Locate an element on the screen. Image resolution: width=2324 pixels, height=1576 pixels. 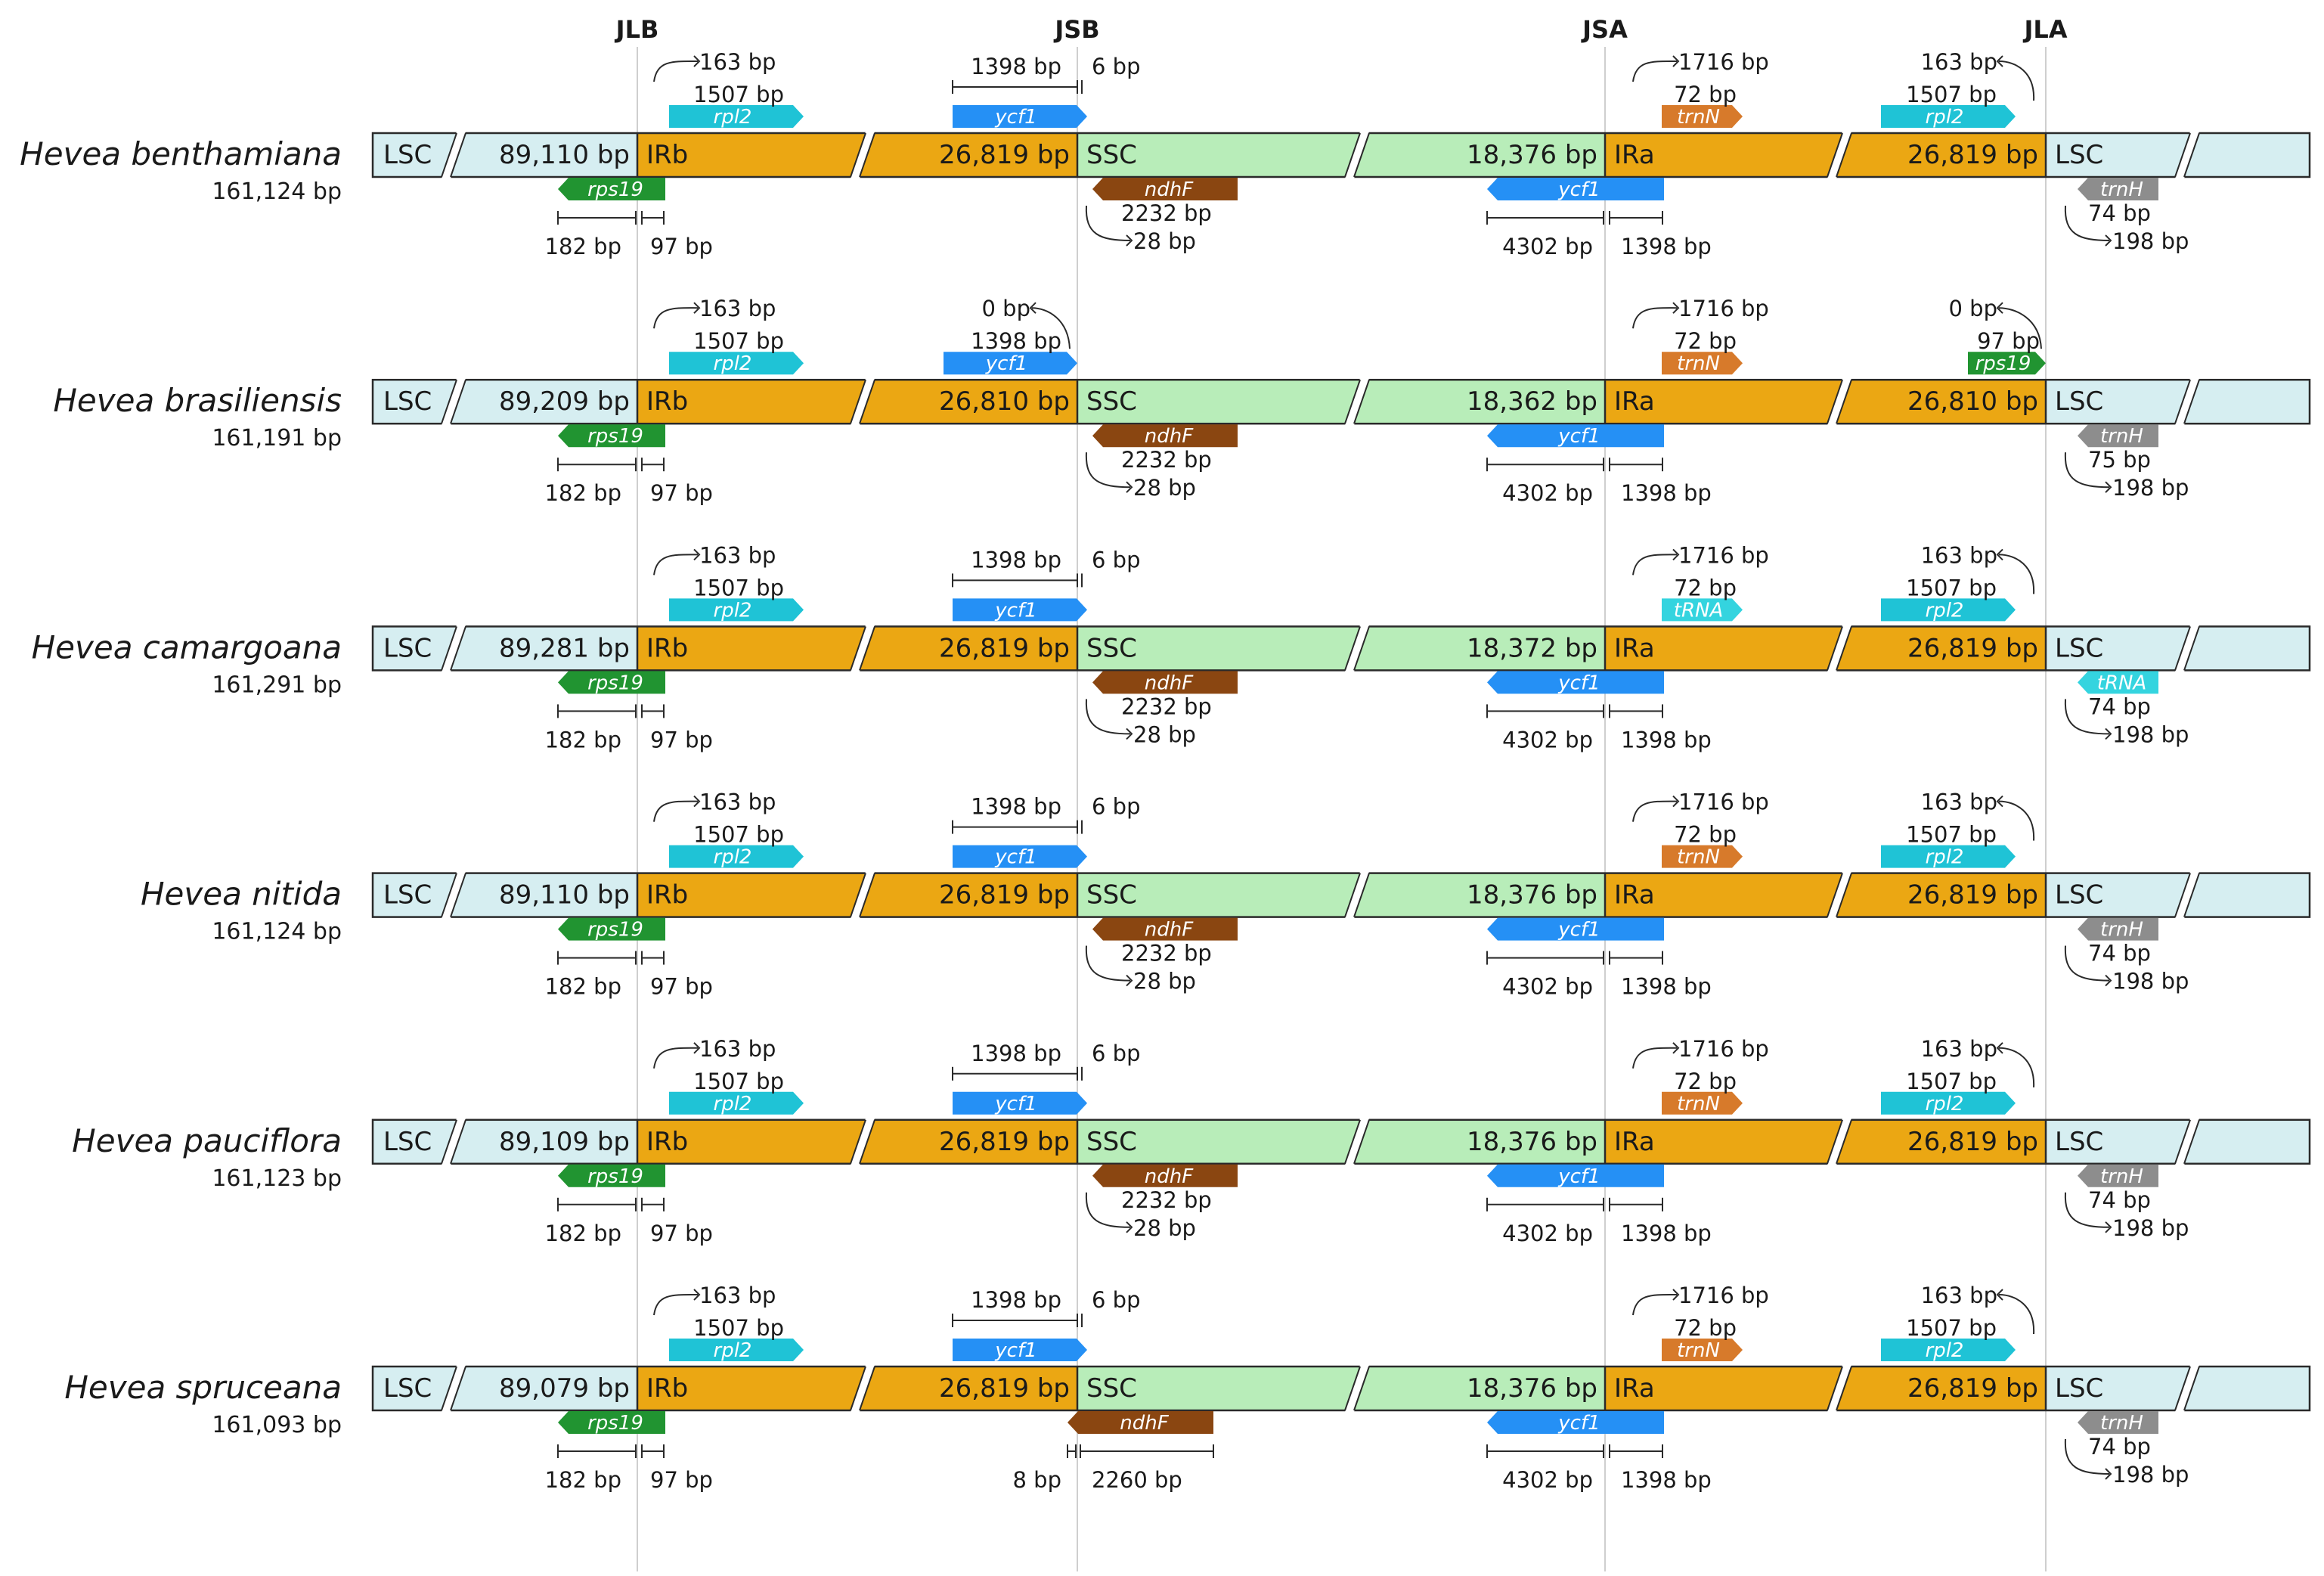
jsb-bottom-len: 2232 bp is located at coordinates (1166, 706).